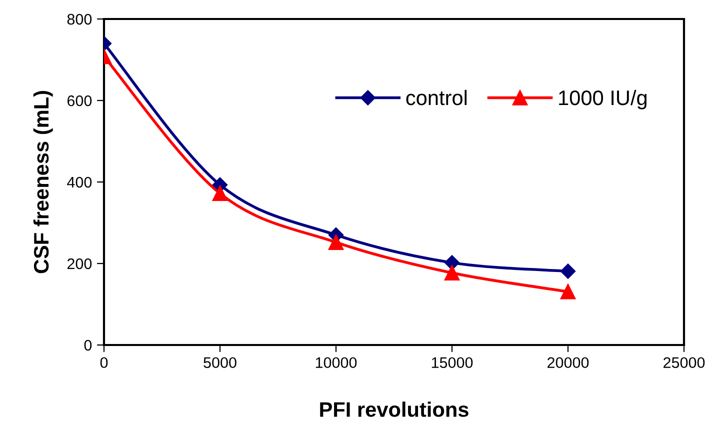  Describe the element at coordinates (104, 362) in the screenshot. I see `x-tick-label: 0` at that location.